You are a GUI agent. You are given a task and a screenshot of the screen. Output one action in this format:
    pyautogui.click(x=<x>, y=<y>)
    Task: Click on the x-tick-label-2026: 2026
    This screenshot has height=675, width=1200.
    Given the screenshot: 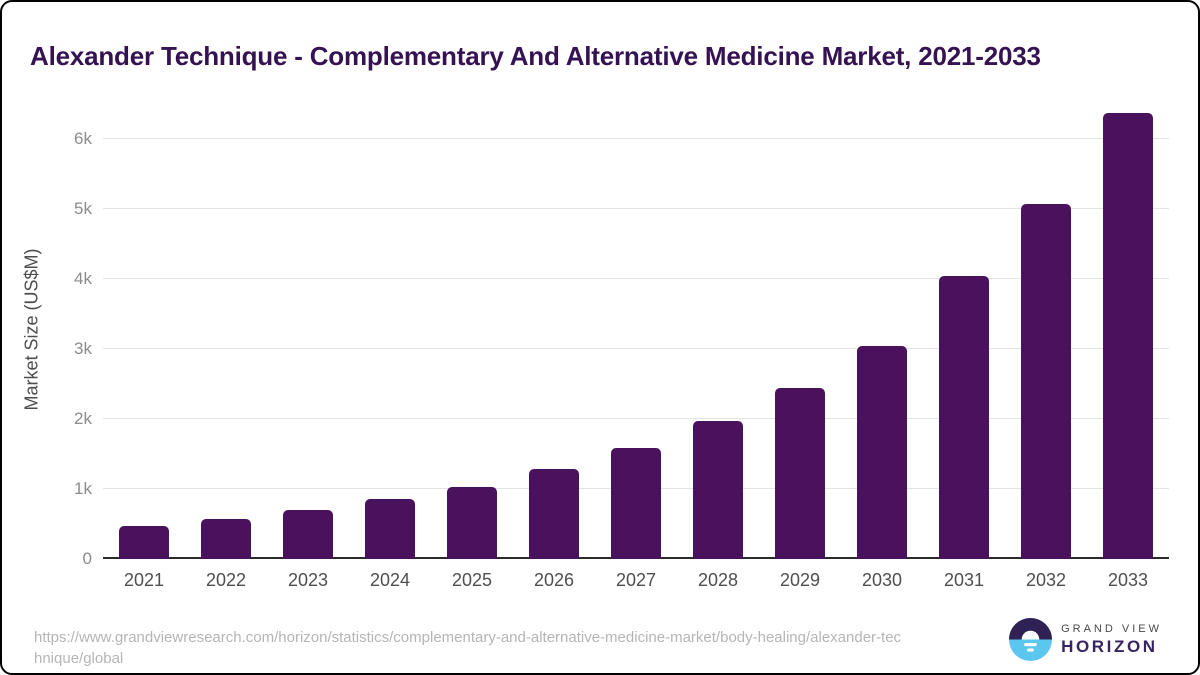 What is the action you would take?
    pyautogui.click(x=554, y=580)
    